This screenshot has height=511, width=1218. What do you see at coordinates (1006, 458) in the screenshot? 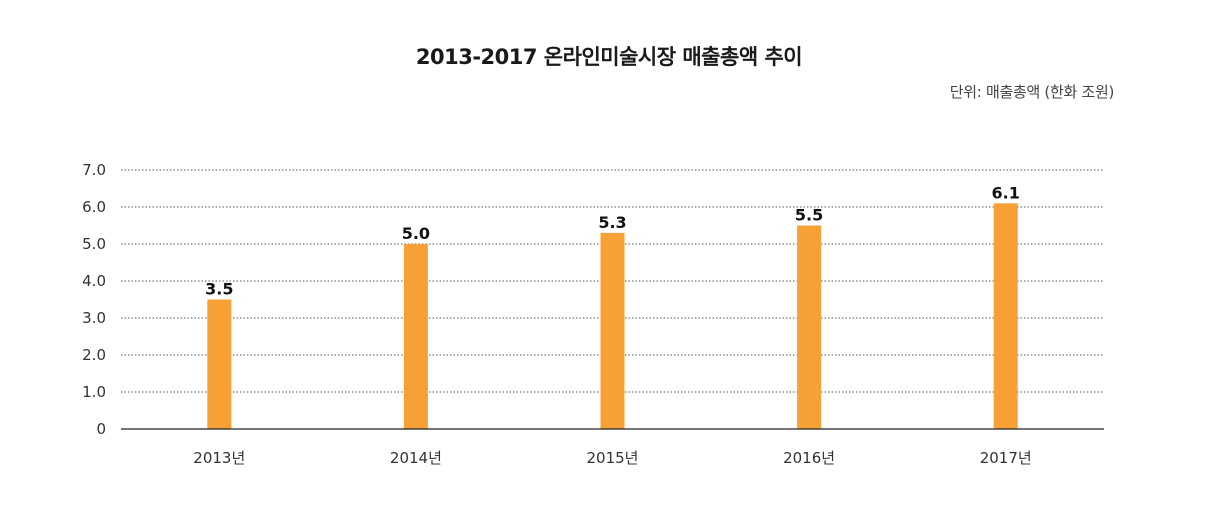
I see `x-tick-label: 2017년` at bounding box center [1006, 458].